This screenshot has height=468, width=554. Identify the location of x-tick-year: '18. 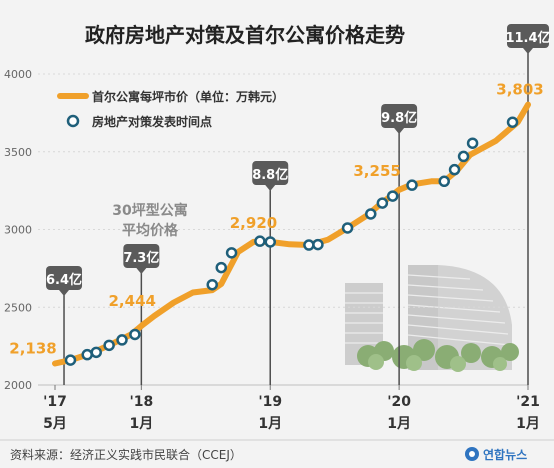
(141, 402).